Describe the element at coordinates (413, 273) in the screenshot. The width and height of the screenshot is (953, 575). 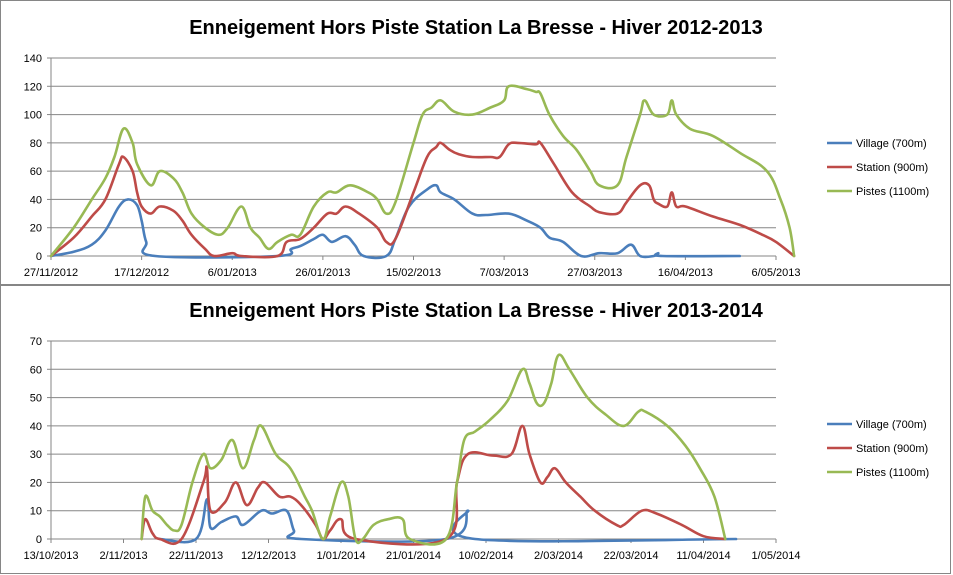
I see `x-tick-label: 15/02/2013` at that location.